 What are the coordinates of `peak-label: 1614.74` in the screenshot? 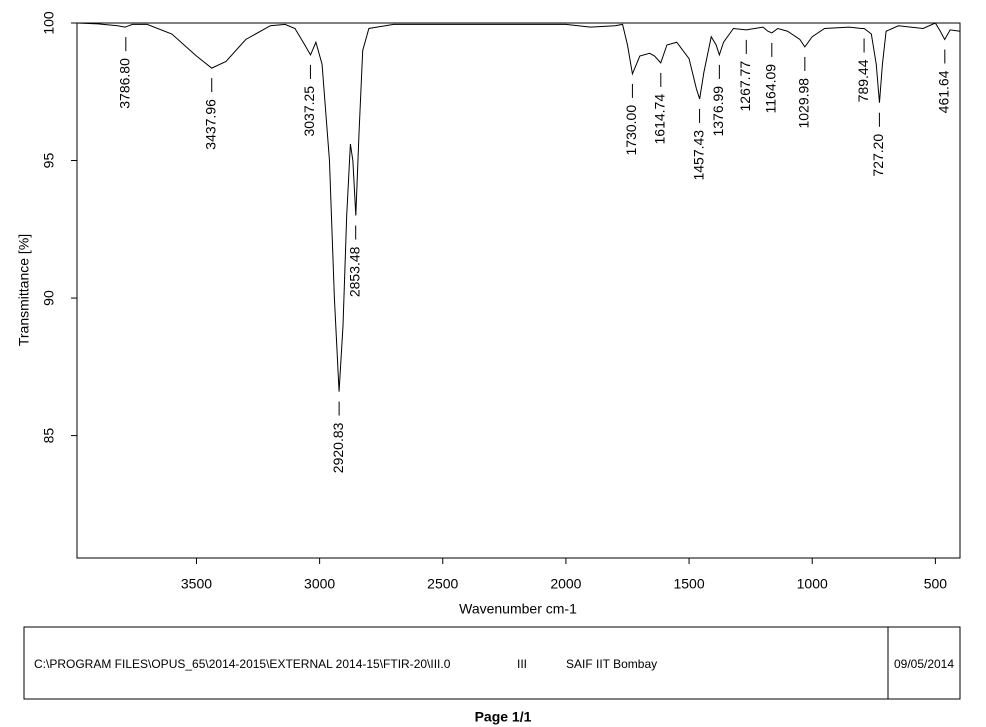 It's located at (660, 119).